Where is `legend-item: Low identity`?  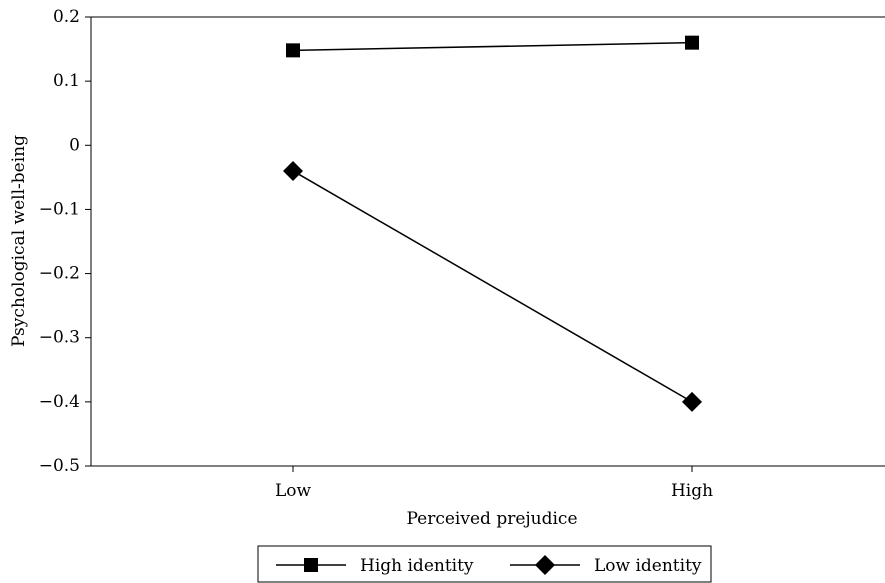
legend-item: Low identity is located at coordinates (606, 565).